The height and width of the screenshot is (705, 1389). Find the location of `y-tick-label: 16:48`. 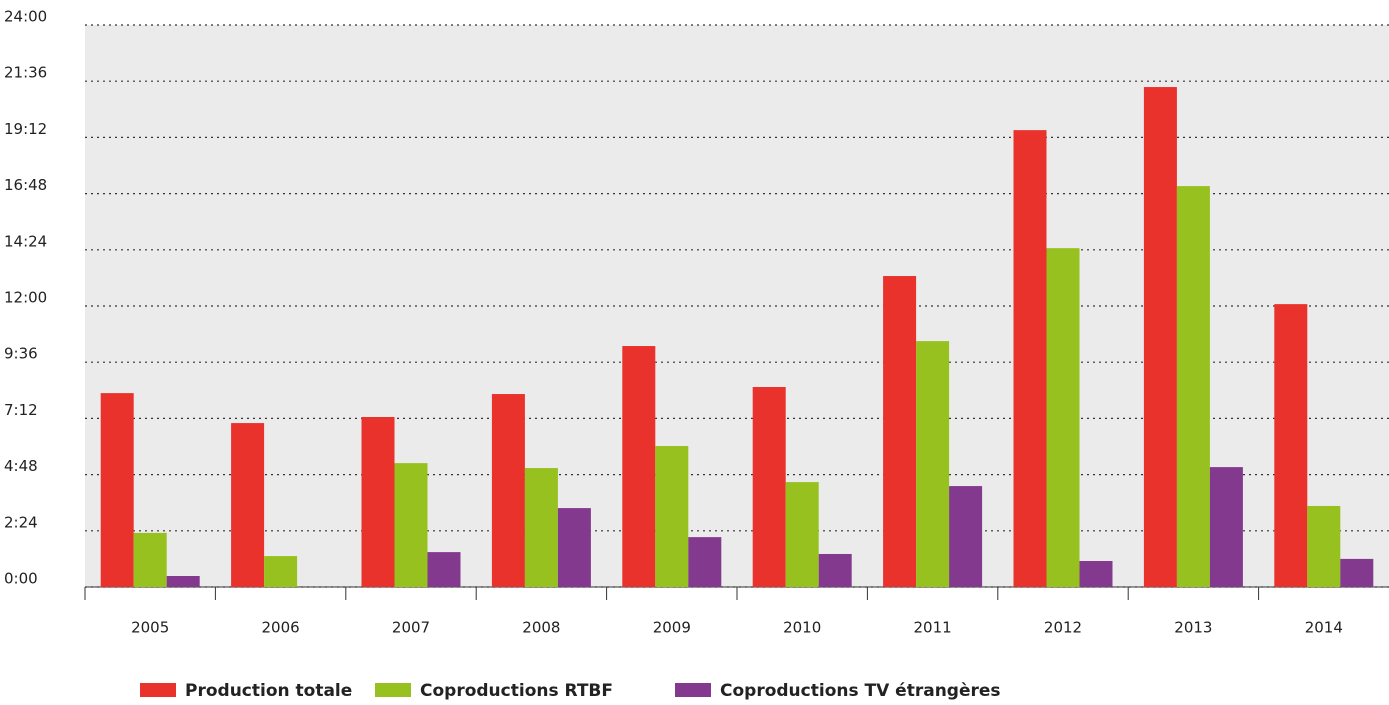

y-tick-label: 16:48 is located at coordinates (25, 185).